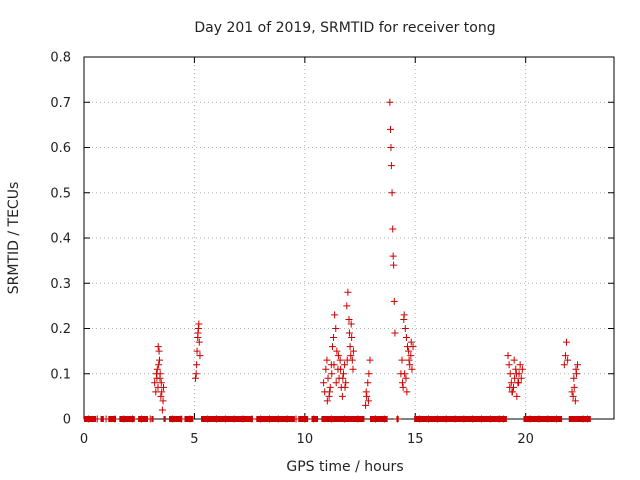 Image resolution: width=640 pixels, height=480 pixels. Describe the element at coordinates (14, 238) in the screenshot. I see `y-axis-title: SRMTID / TECUs` at that location.